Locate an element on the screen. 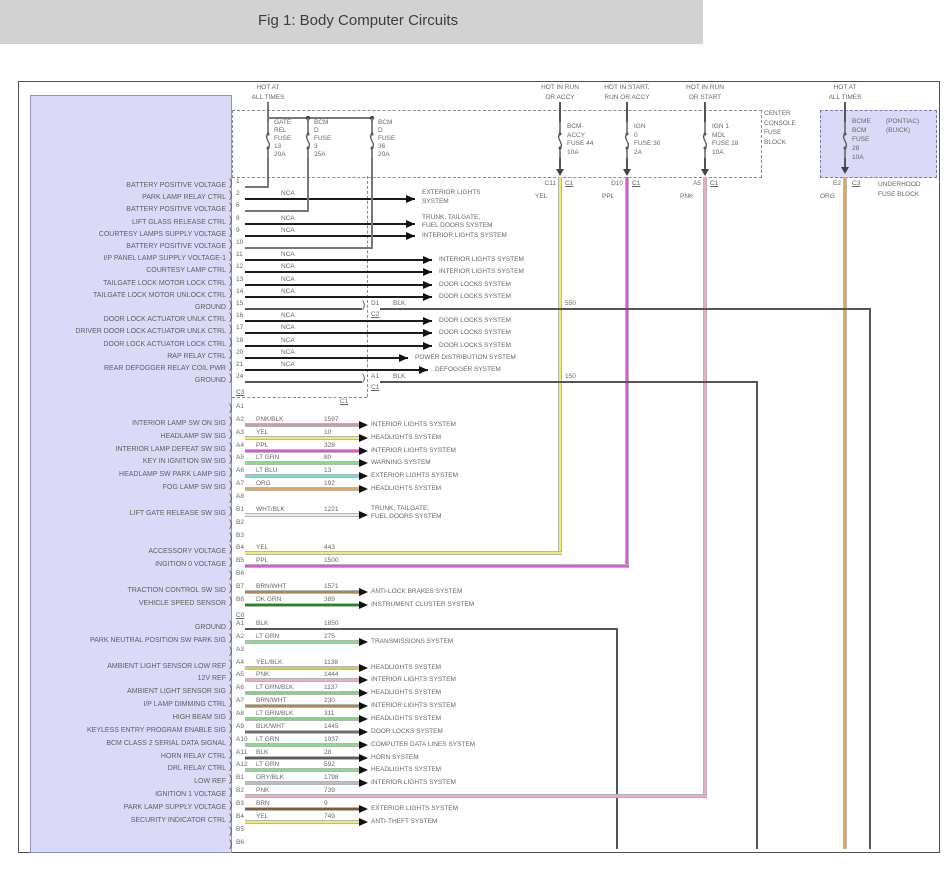  circuit-wire-LT GRN/BLK is located at coordinates (302, 719).